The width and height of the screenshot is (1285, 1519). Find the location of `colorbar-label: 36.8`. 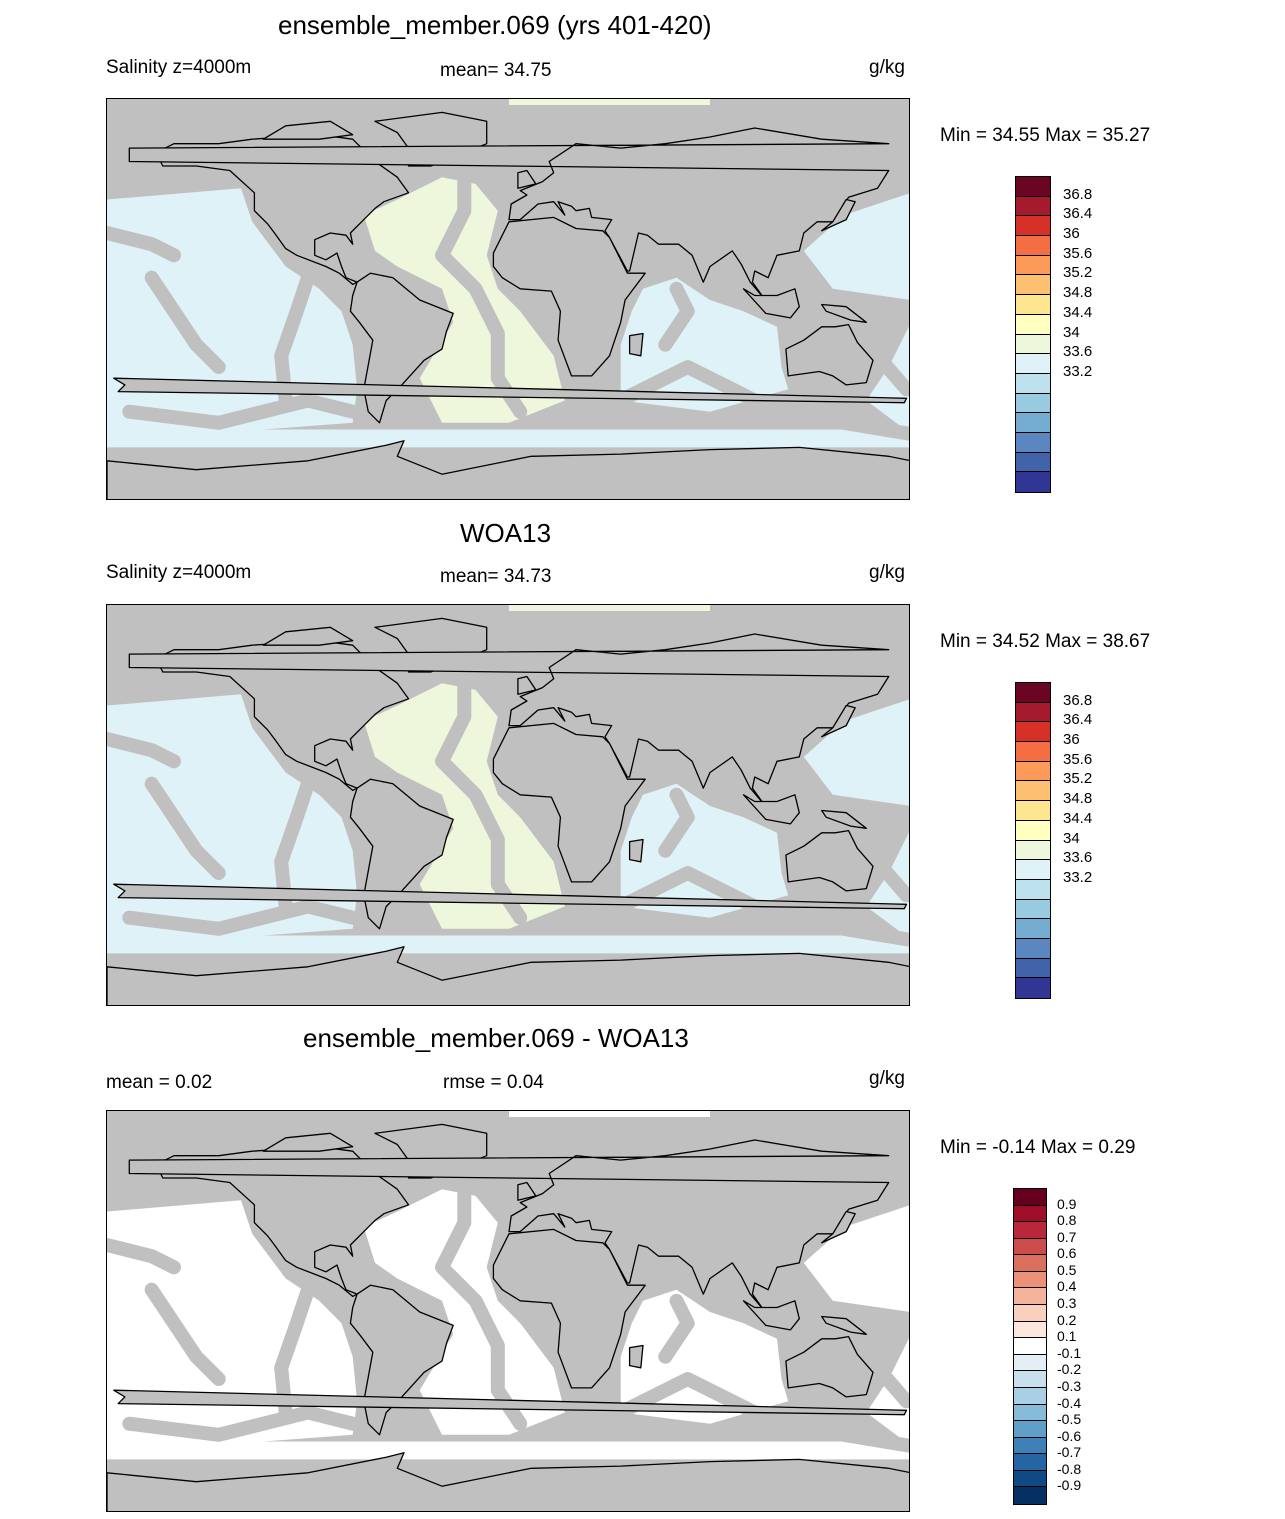

colorbar-label: 36.8 is located at coordinates (1078, 700).